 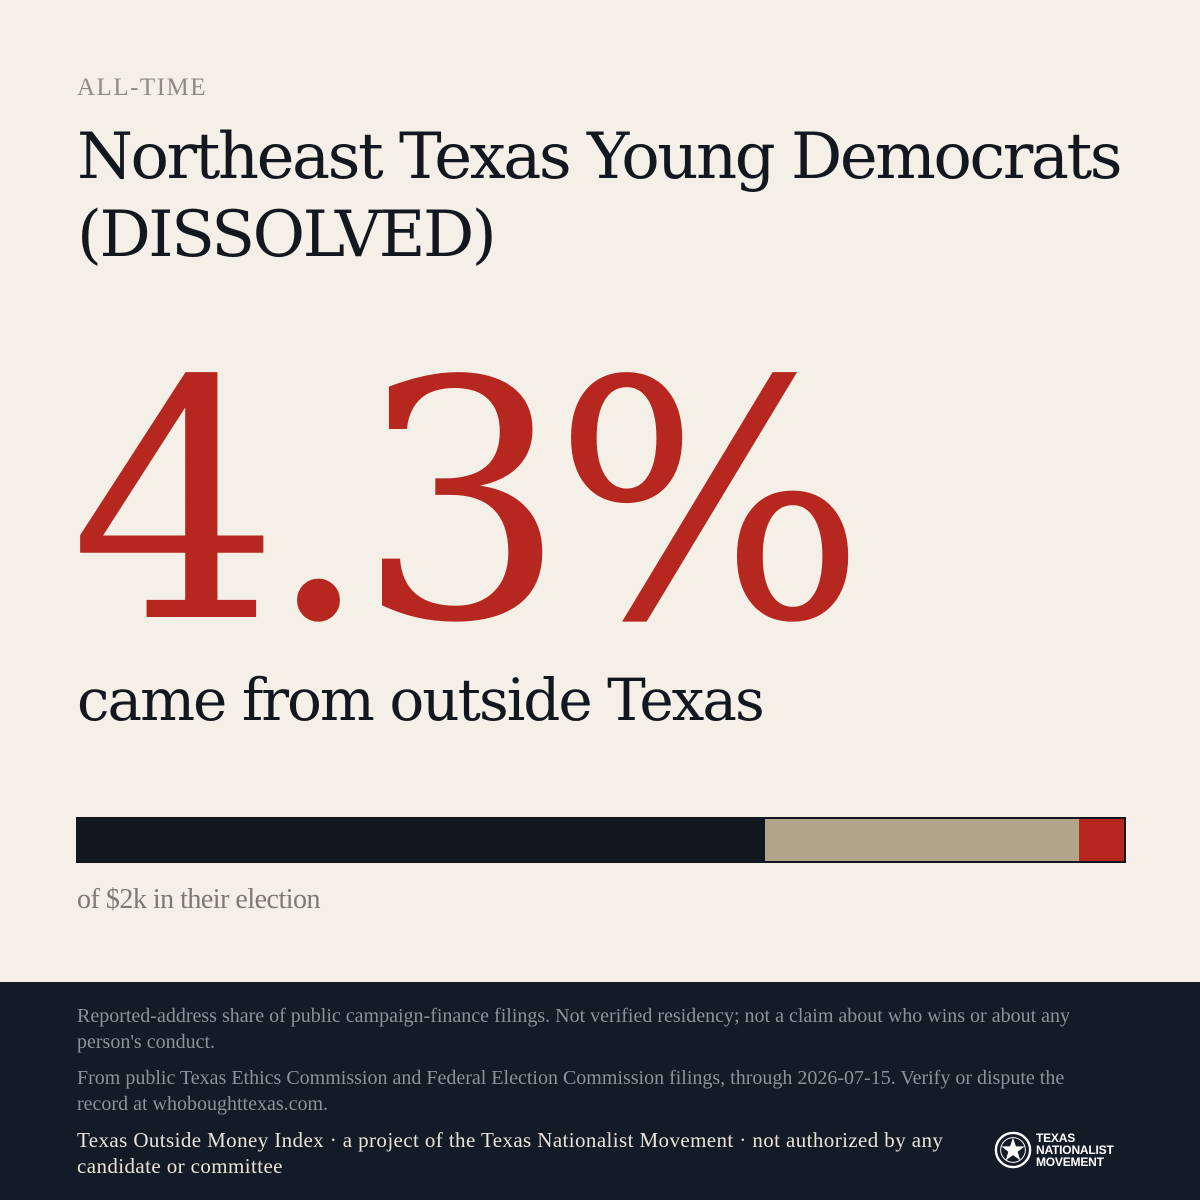 What do you see at coordinates (1101, 840) in the screenshot?
I see `bar-segment-outside-texas` at bounding box center [1101, 840].